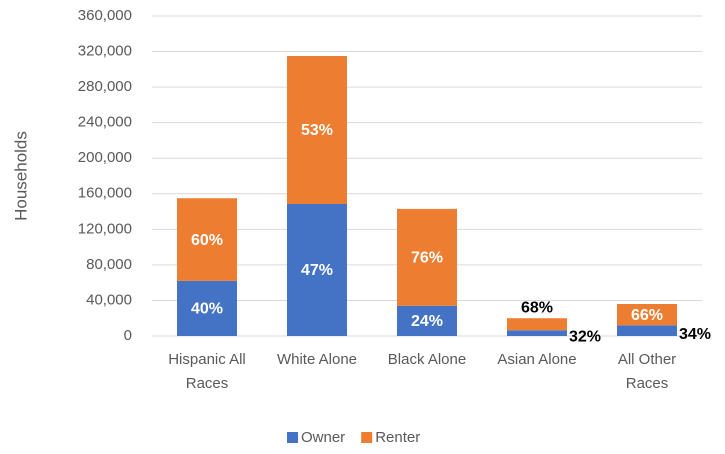 Image resolution: width=725 pixels, height=454 pixels. What do you see at coordinates (105, 157) in the screenshot?
I see `y-tick-label: 200,000` at bounding box center [105, 157].